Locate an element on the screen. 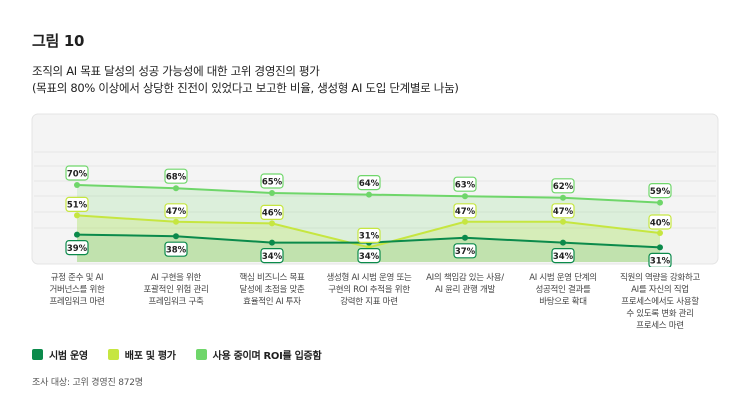 Image resolution: width=750 pixels, height=413 pixels. label-deploy-3: 31% is located at coordinates (369, 235).